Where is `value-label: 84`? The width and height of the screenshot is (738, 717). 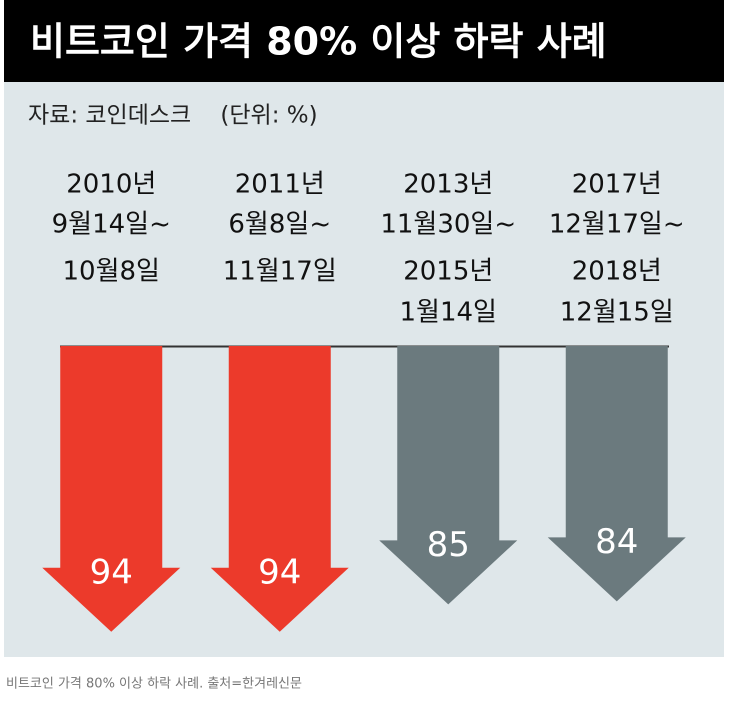
value-label: 84 is located at coordinates (616, 542).